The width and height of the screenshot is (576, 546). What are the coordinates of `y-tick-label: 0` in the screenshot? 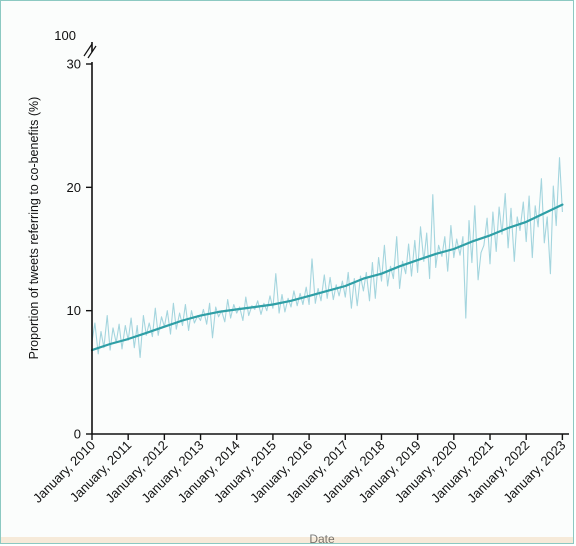 It's located at (77, 434).